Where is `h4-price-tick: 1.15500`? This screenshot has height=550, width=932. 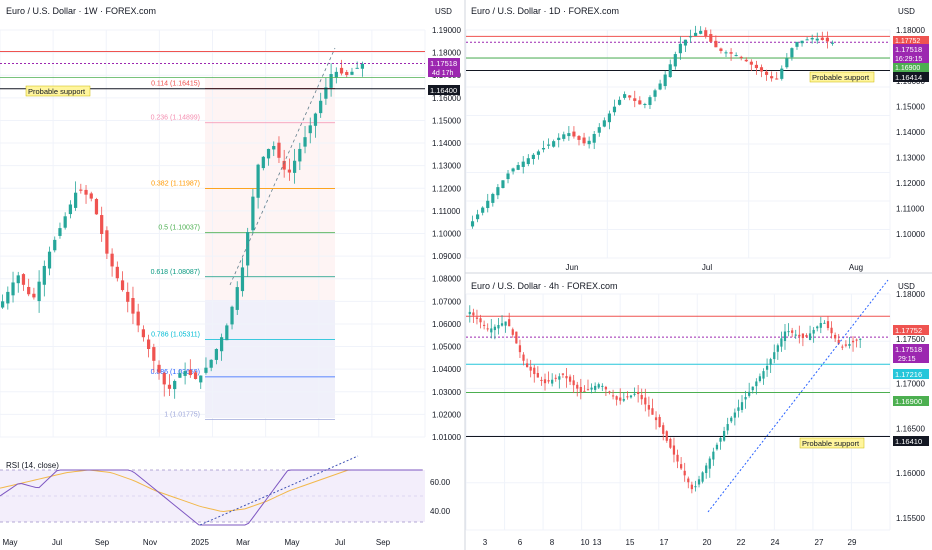 h4-price-tick: 1.15500 is located at coordinates (910, 518).